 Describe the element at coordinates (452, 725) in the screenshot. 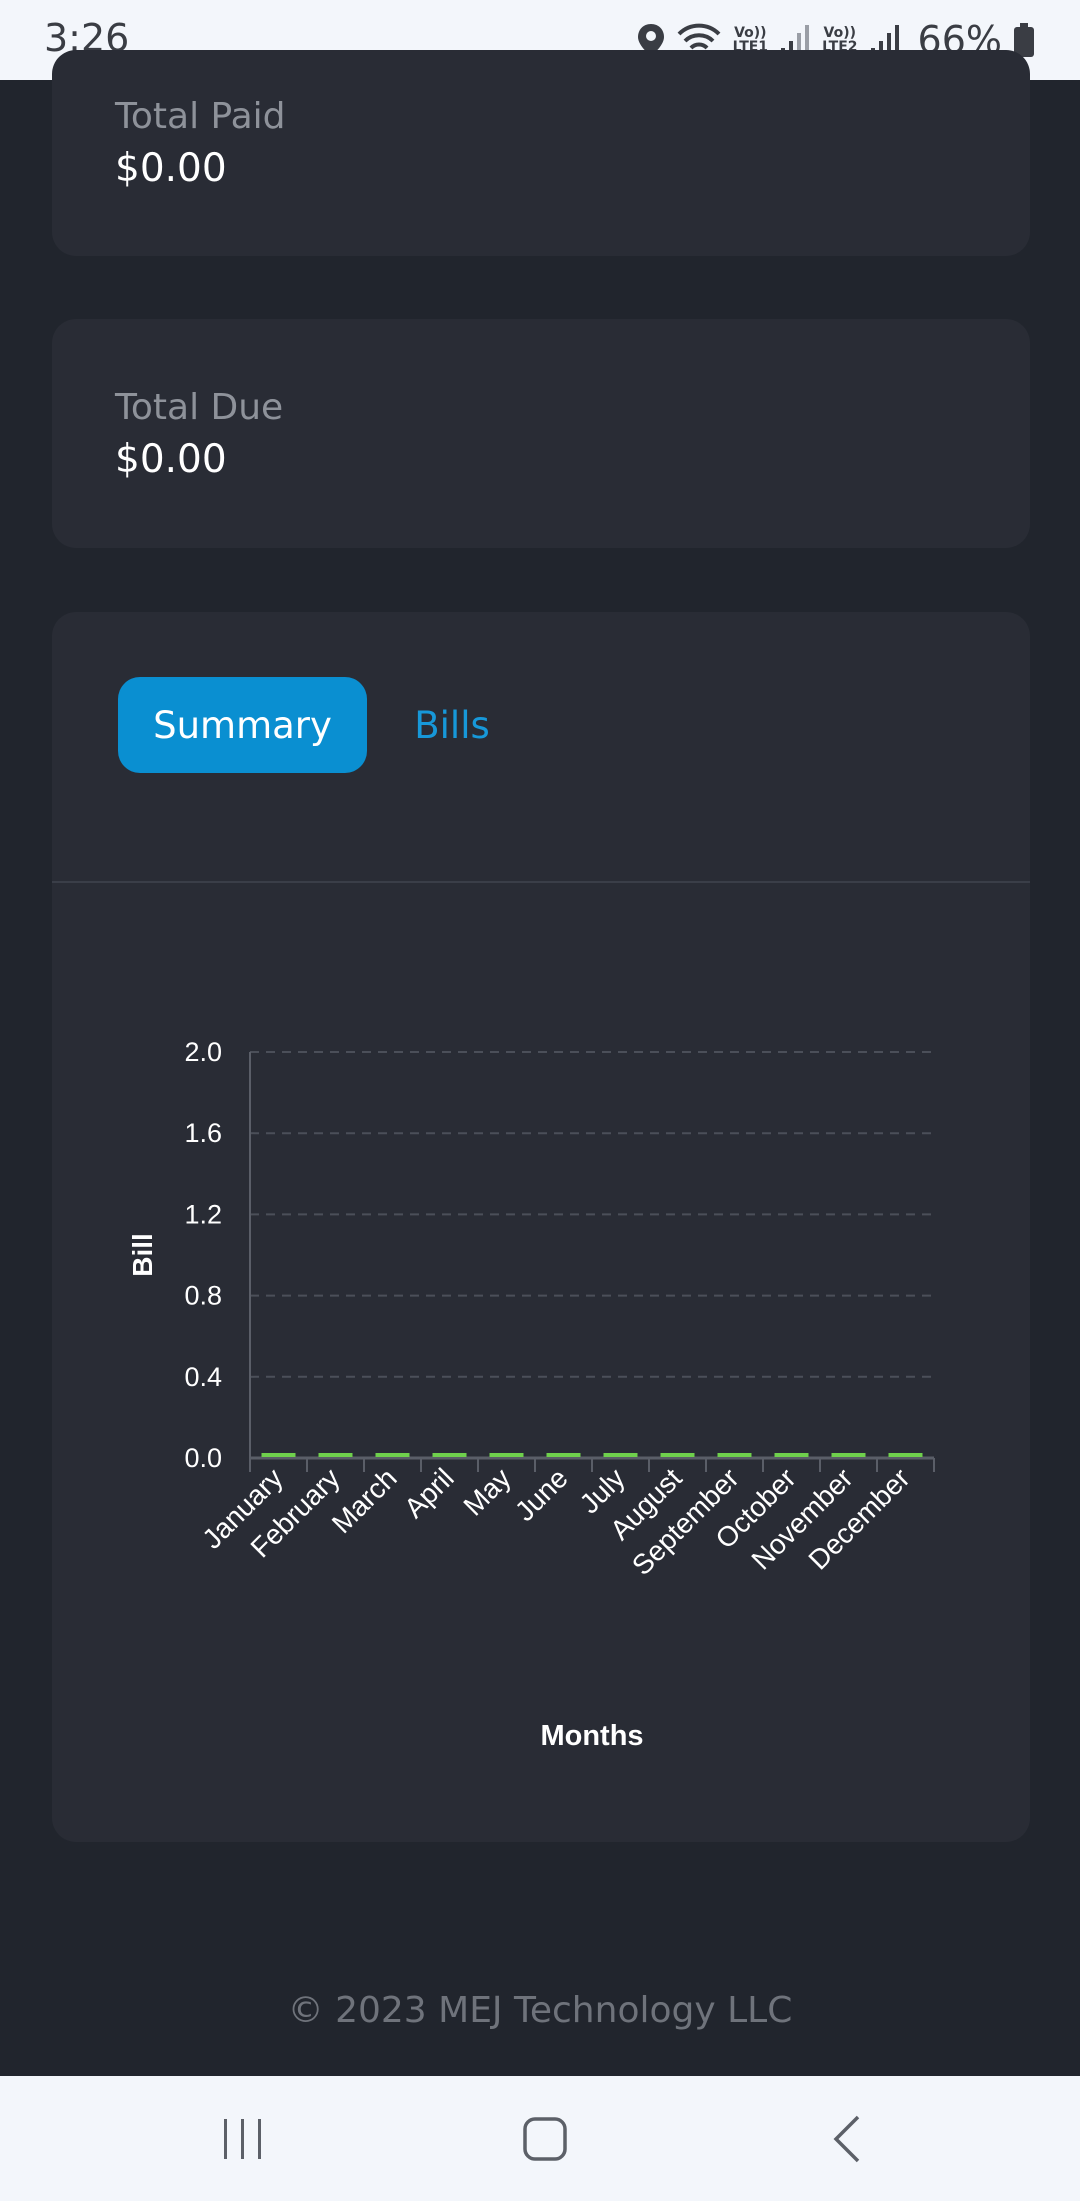

I see `tab-bills: Bills` at that location.